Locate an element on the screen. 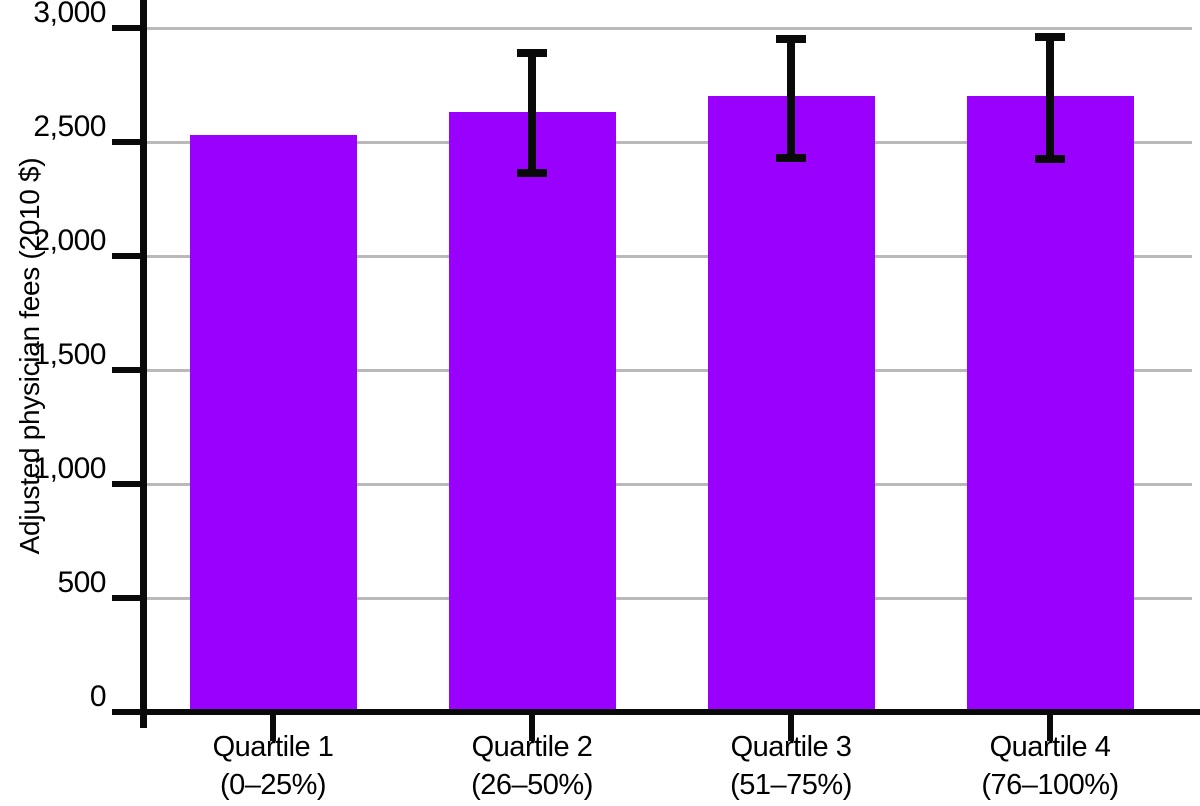 The image size is (1200, 806). y-tick-label: 2,000 is located at coordinates (69, 240).